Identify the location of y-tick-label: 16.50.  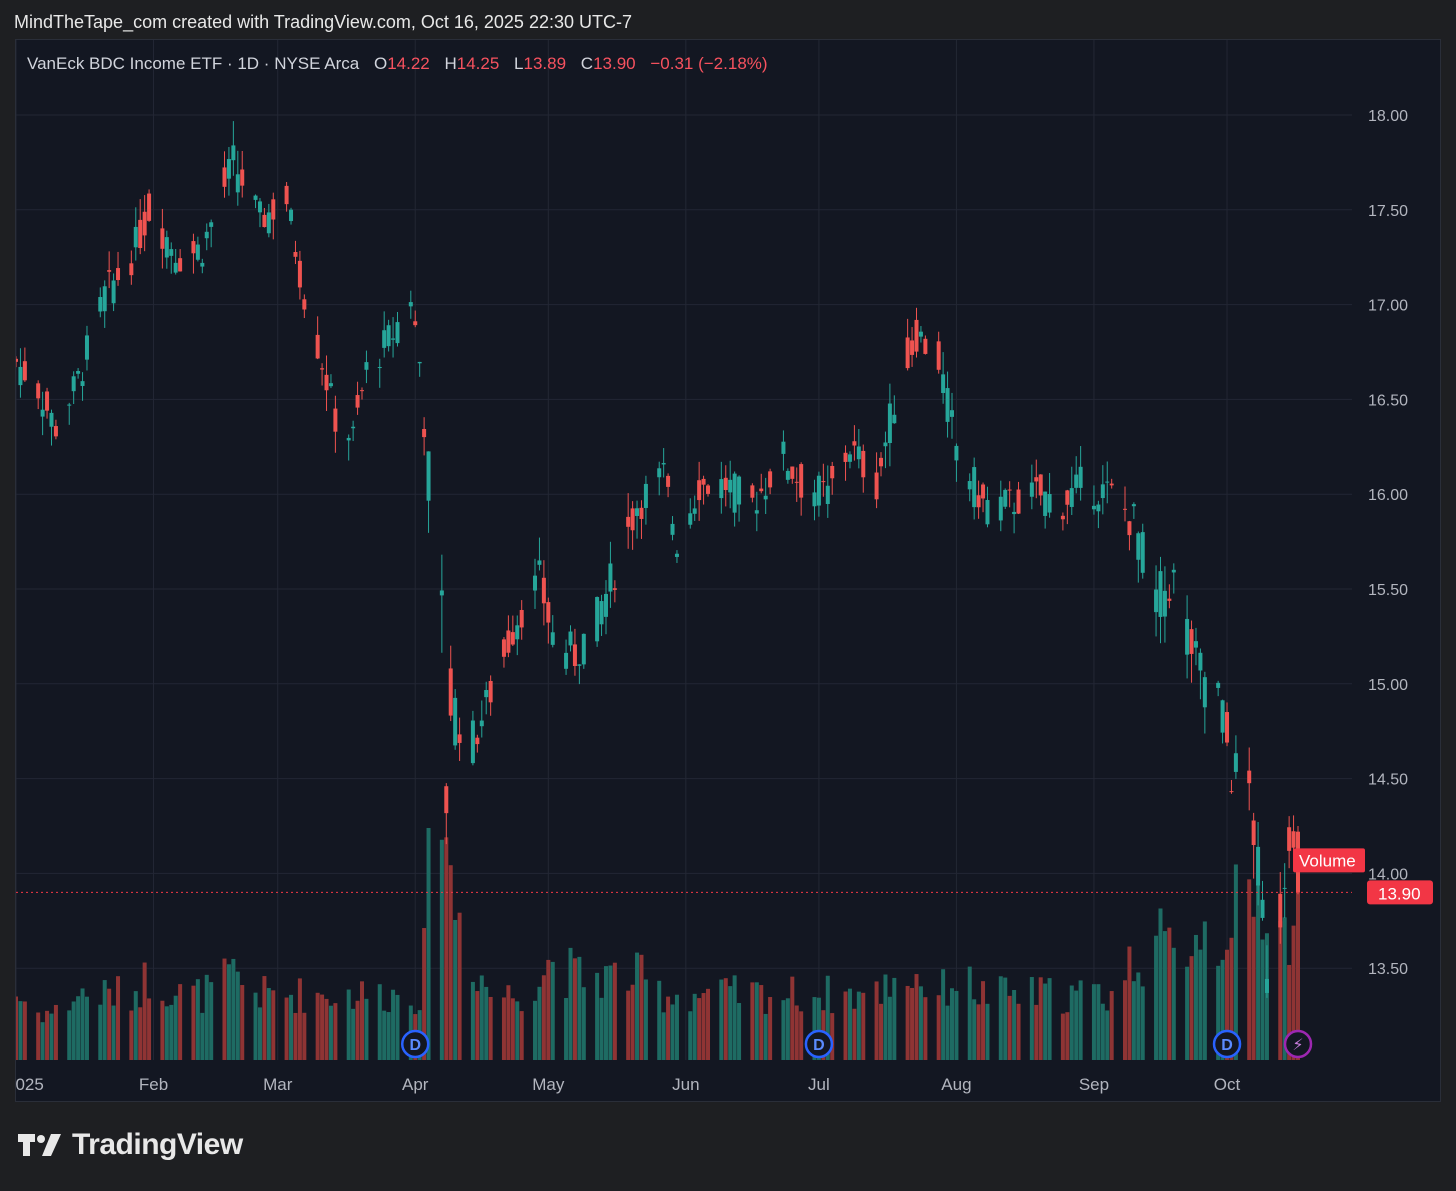
(1388, 400).